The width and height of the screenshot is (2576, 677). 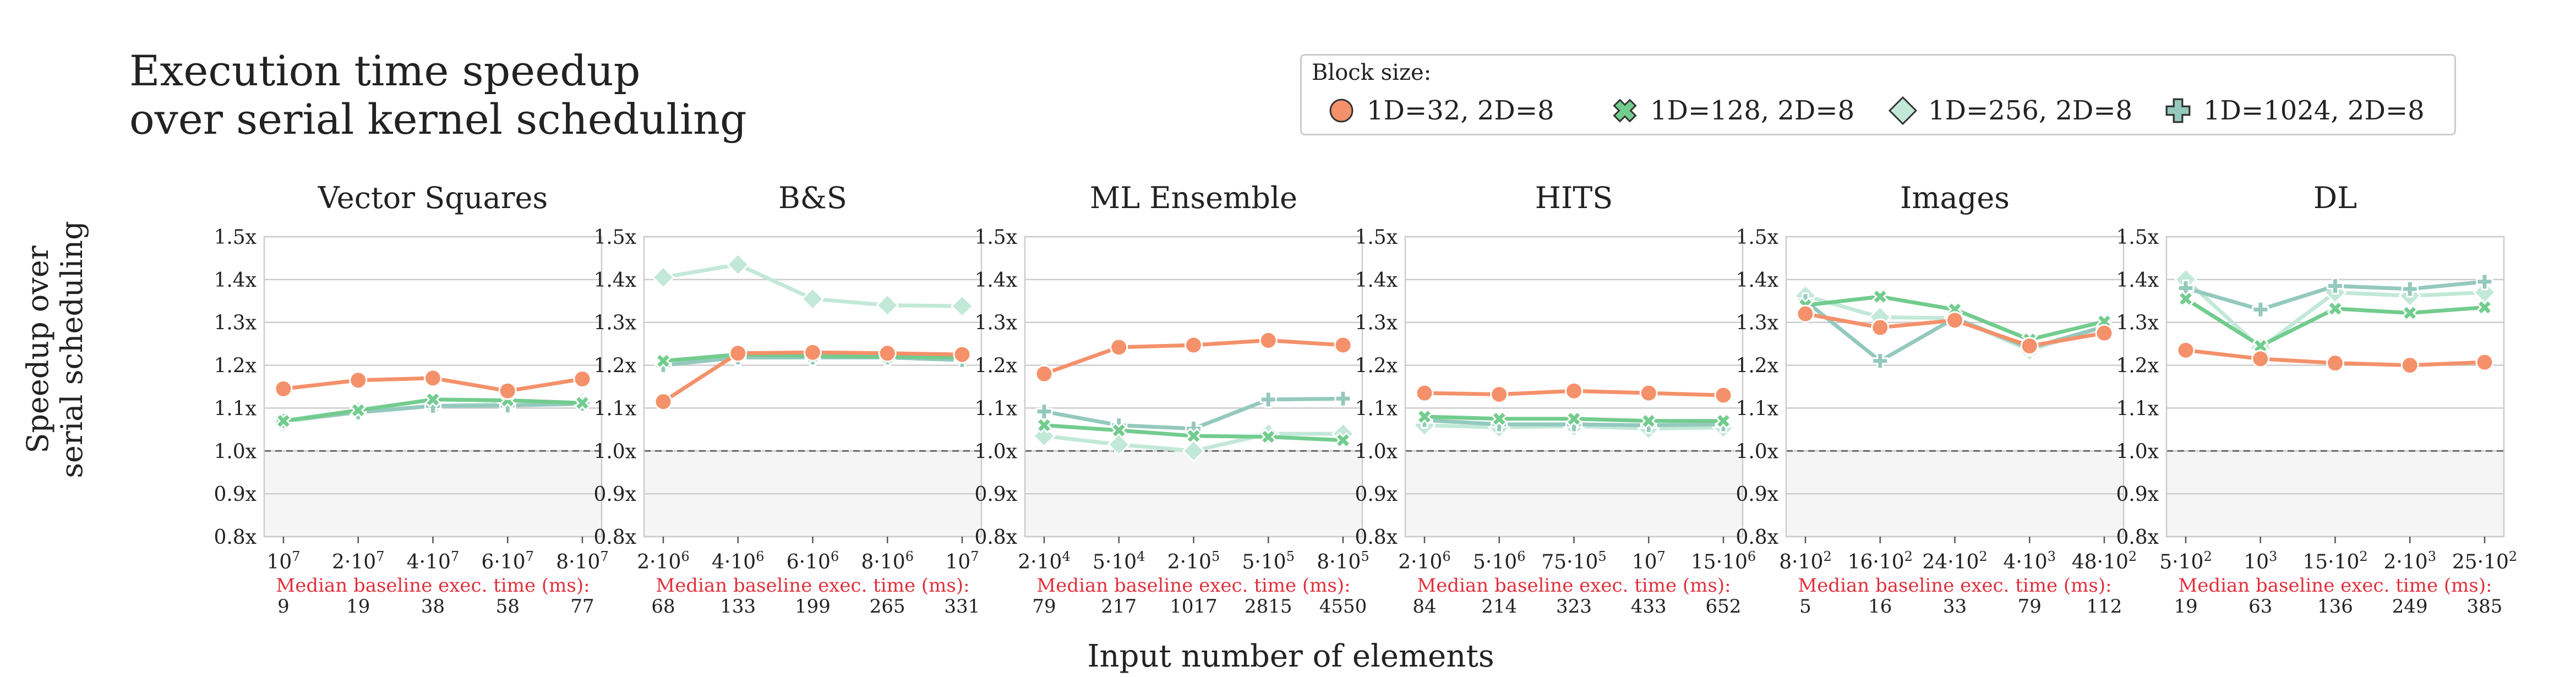 I want to click on baseline-ms-value: 9, so click(x=284, y=607).